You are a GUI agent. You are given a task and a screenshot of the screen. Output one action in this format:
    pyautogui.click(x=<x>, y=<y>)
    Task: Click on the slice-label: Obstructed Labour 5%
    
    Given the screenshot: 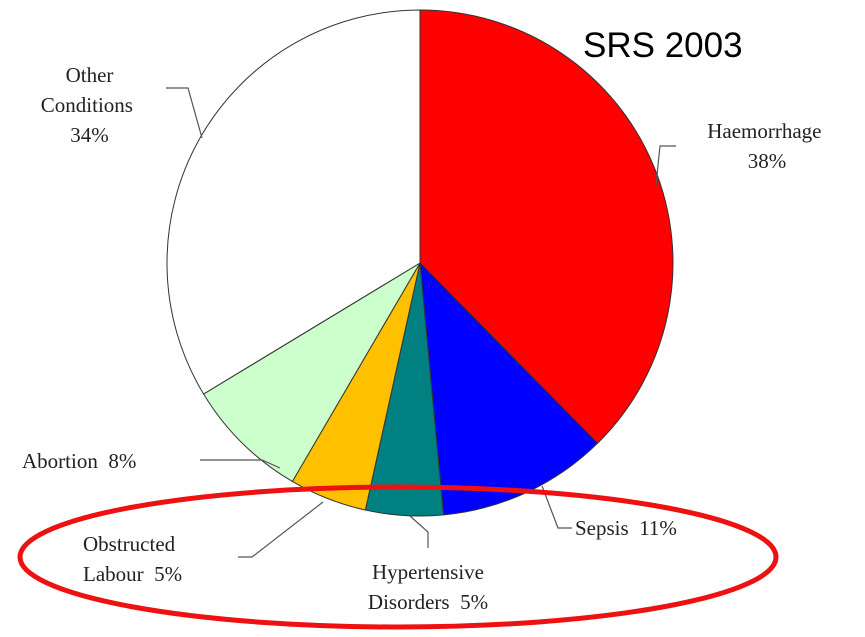 What is the action you would take?
    pyautogui.click(x=163, y=559)
    